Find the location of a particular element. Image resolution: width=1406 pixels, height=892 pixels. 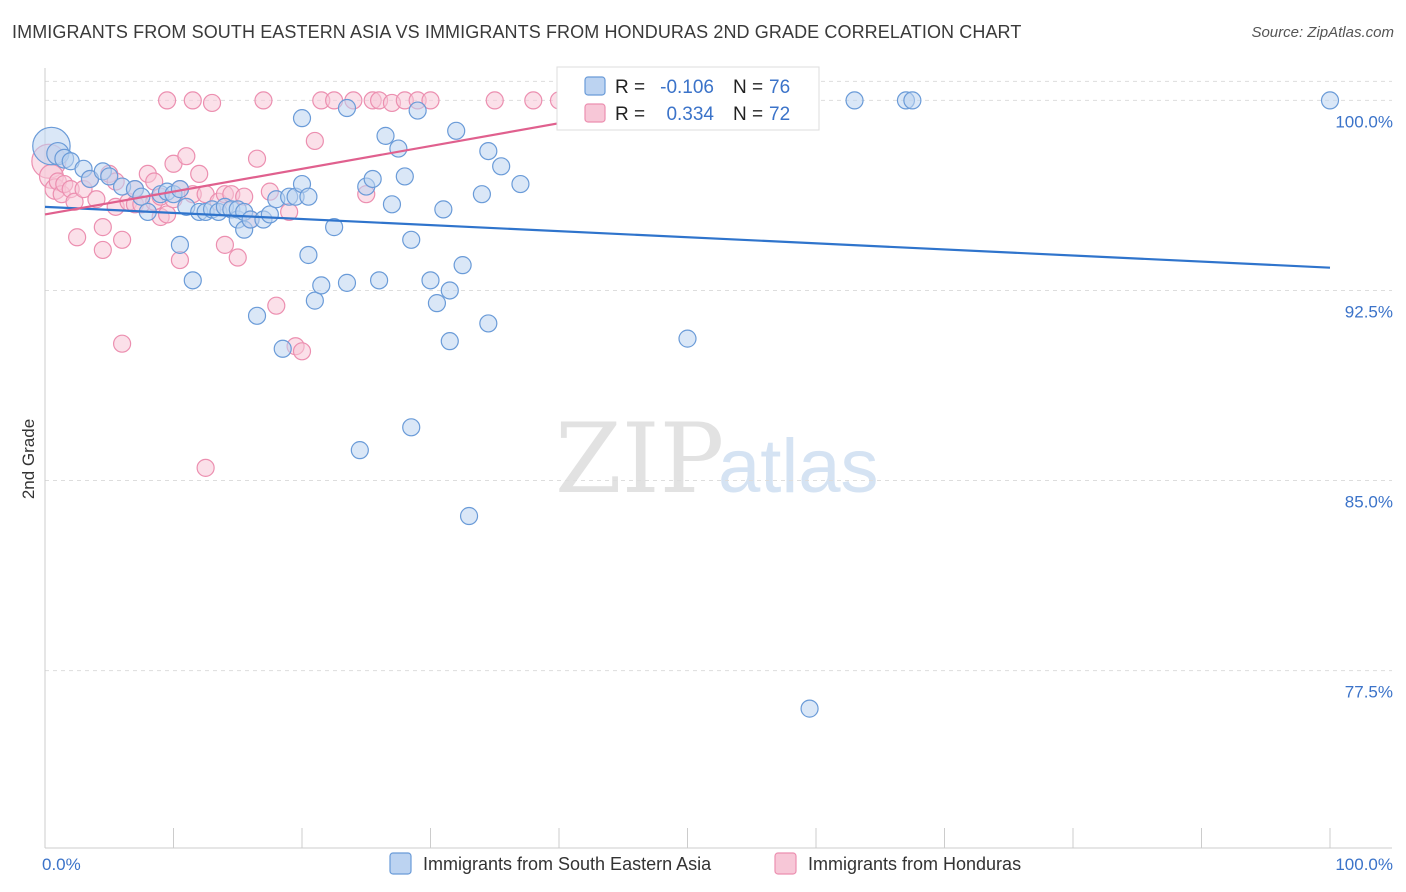

trend-line-south-eastern-asia is located at coordinates (687, 237).